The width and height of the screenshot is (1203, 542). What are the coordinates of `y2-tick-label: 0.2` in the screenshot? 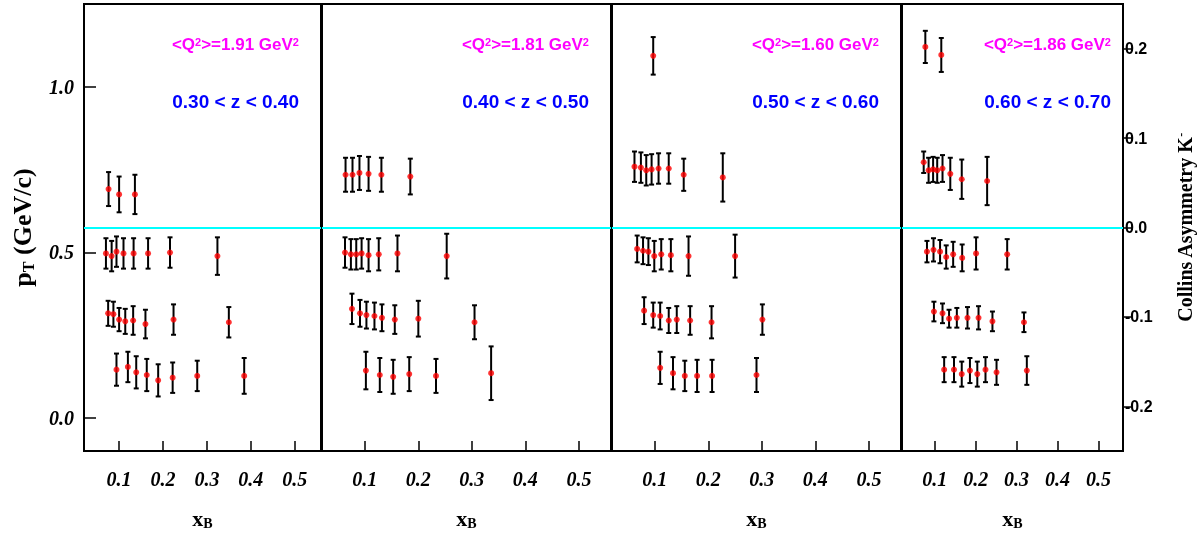 It's located at (1136, 49).